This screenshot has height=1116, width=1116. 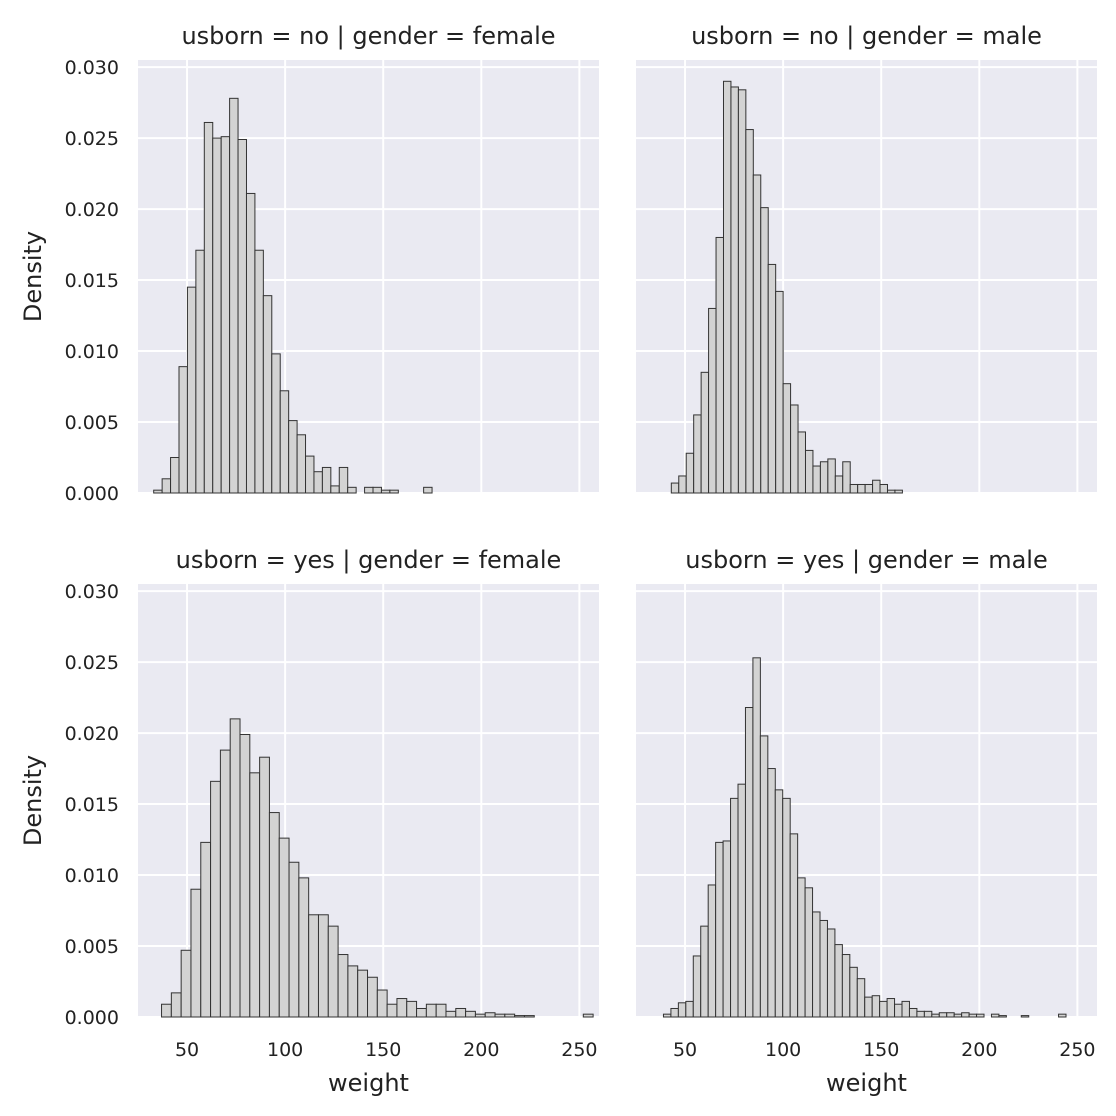 What do you see at coordinates (866, 560) in the screenshot?
I see `panel-title: usborn = yes | gender = male` at bounding box center [866, 560].